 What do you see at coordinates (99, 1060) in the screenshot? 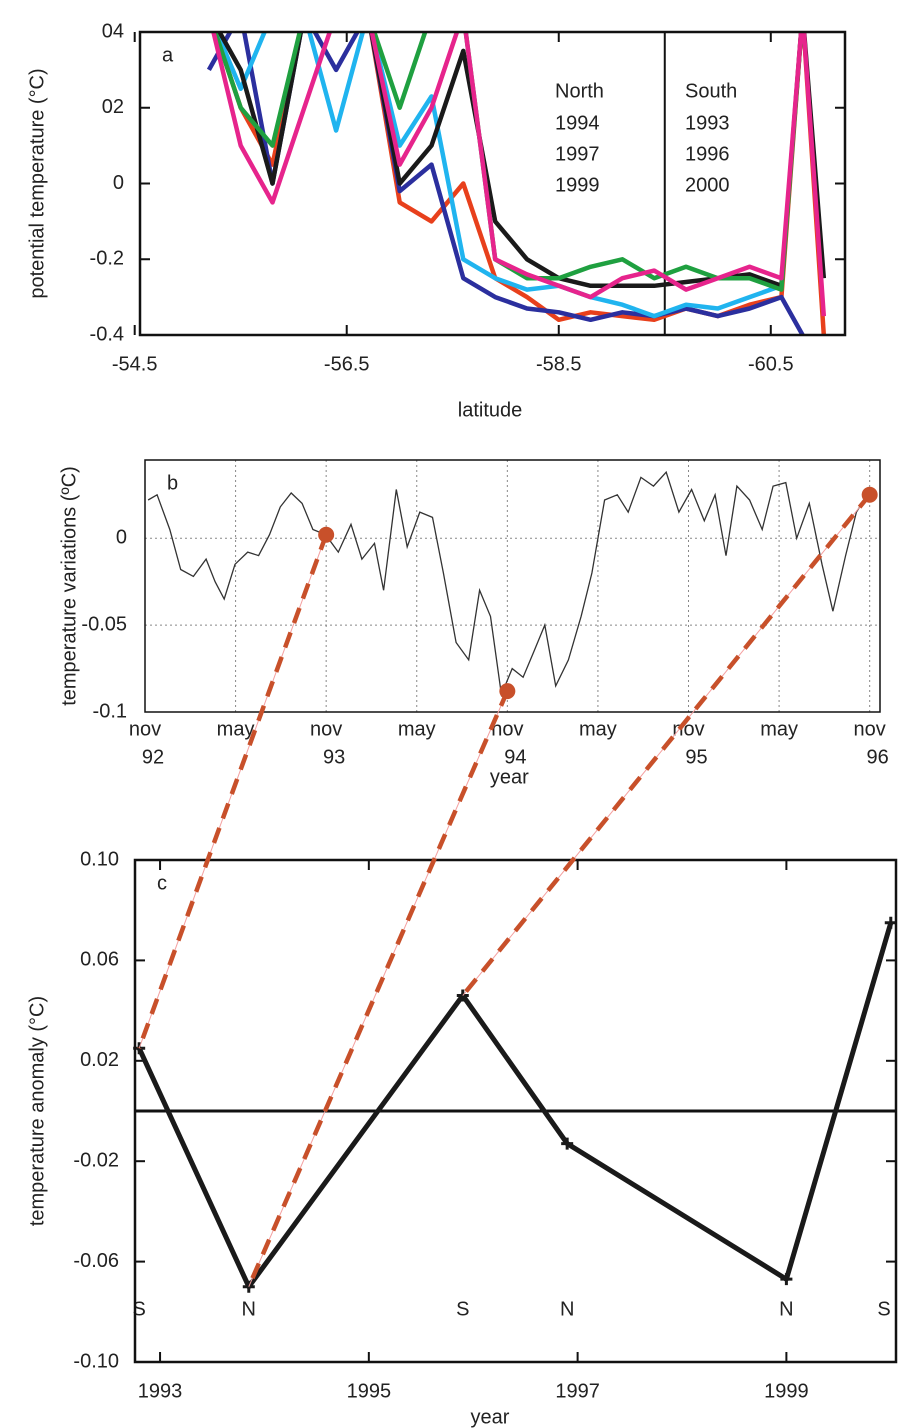
I see `y-tick-label: 0.02` at bounding box center [99, 1060].